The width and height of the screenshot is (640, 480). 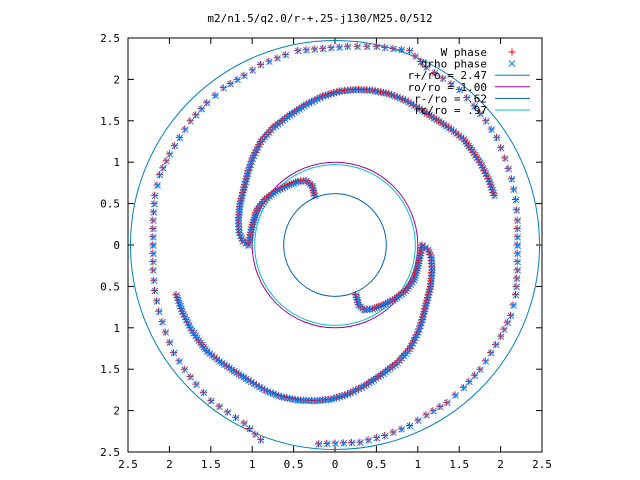 I want to click on legend-label: W phase, so click(x=464, y=52).